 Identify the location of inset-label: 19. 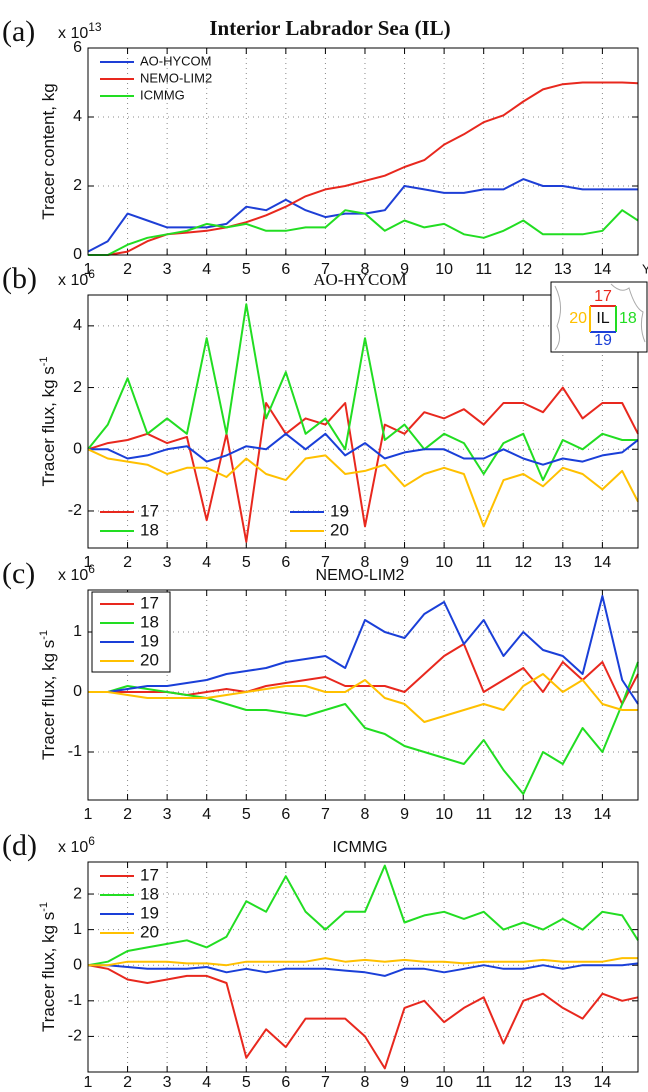
(603, 340).